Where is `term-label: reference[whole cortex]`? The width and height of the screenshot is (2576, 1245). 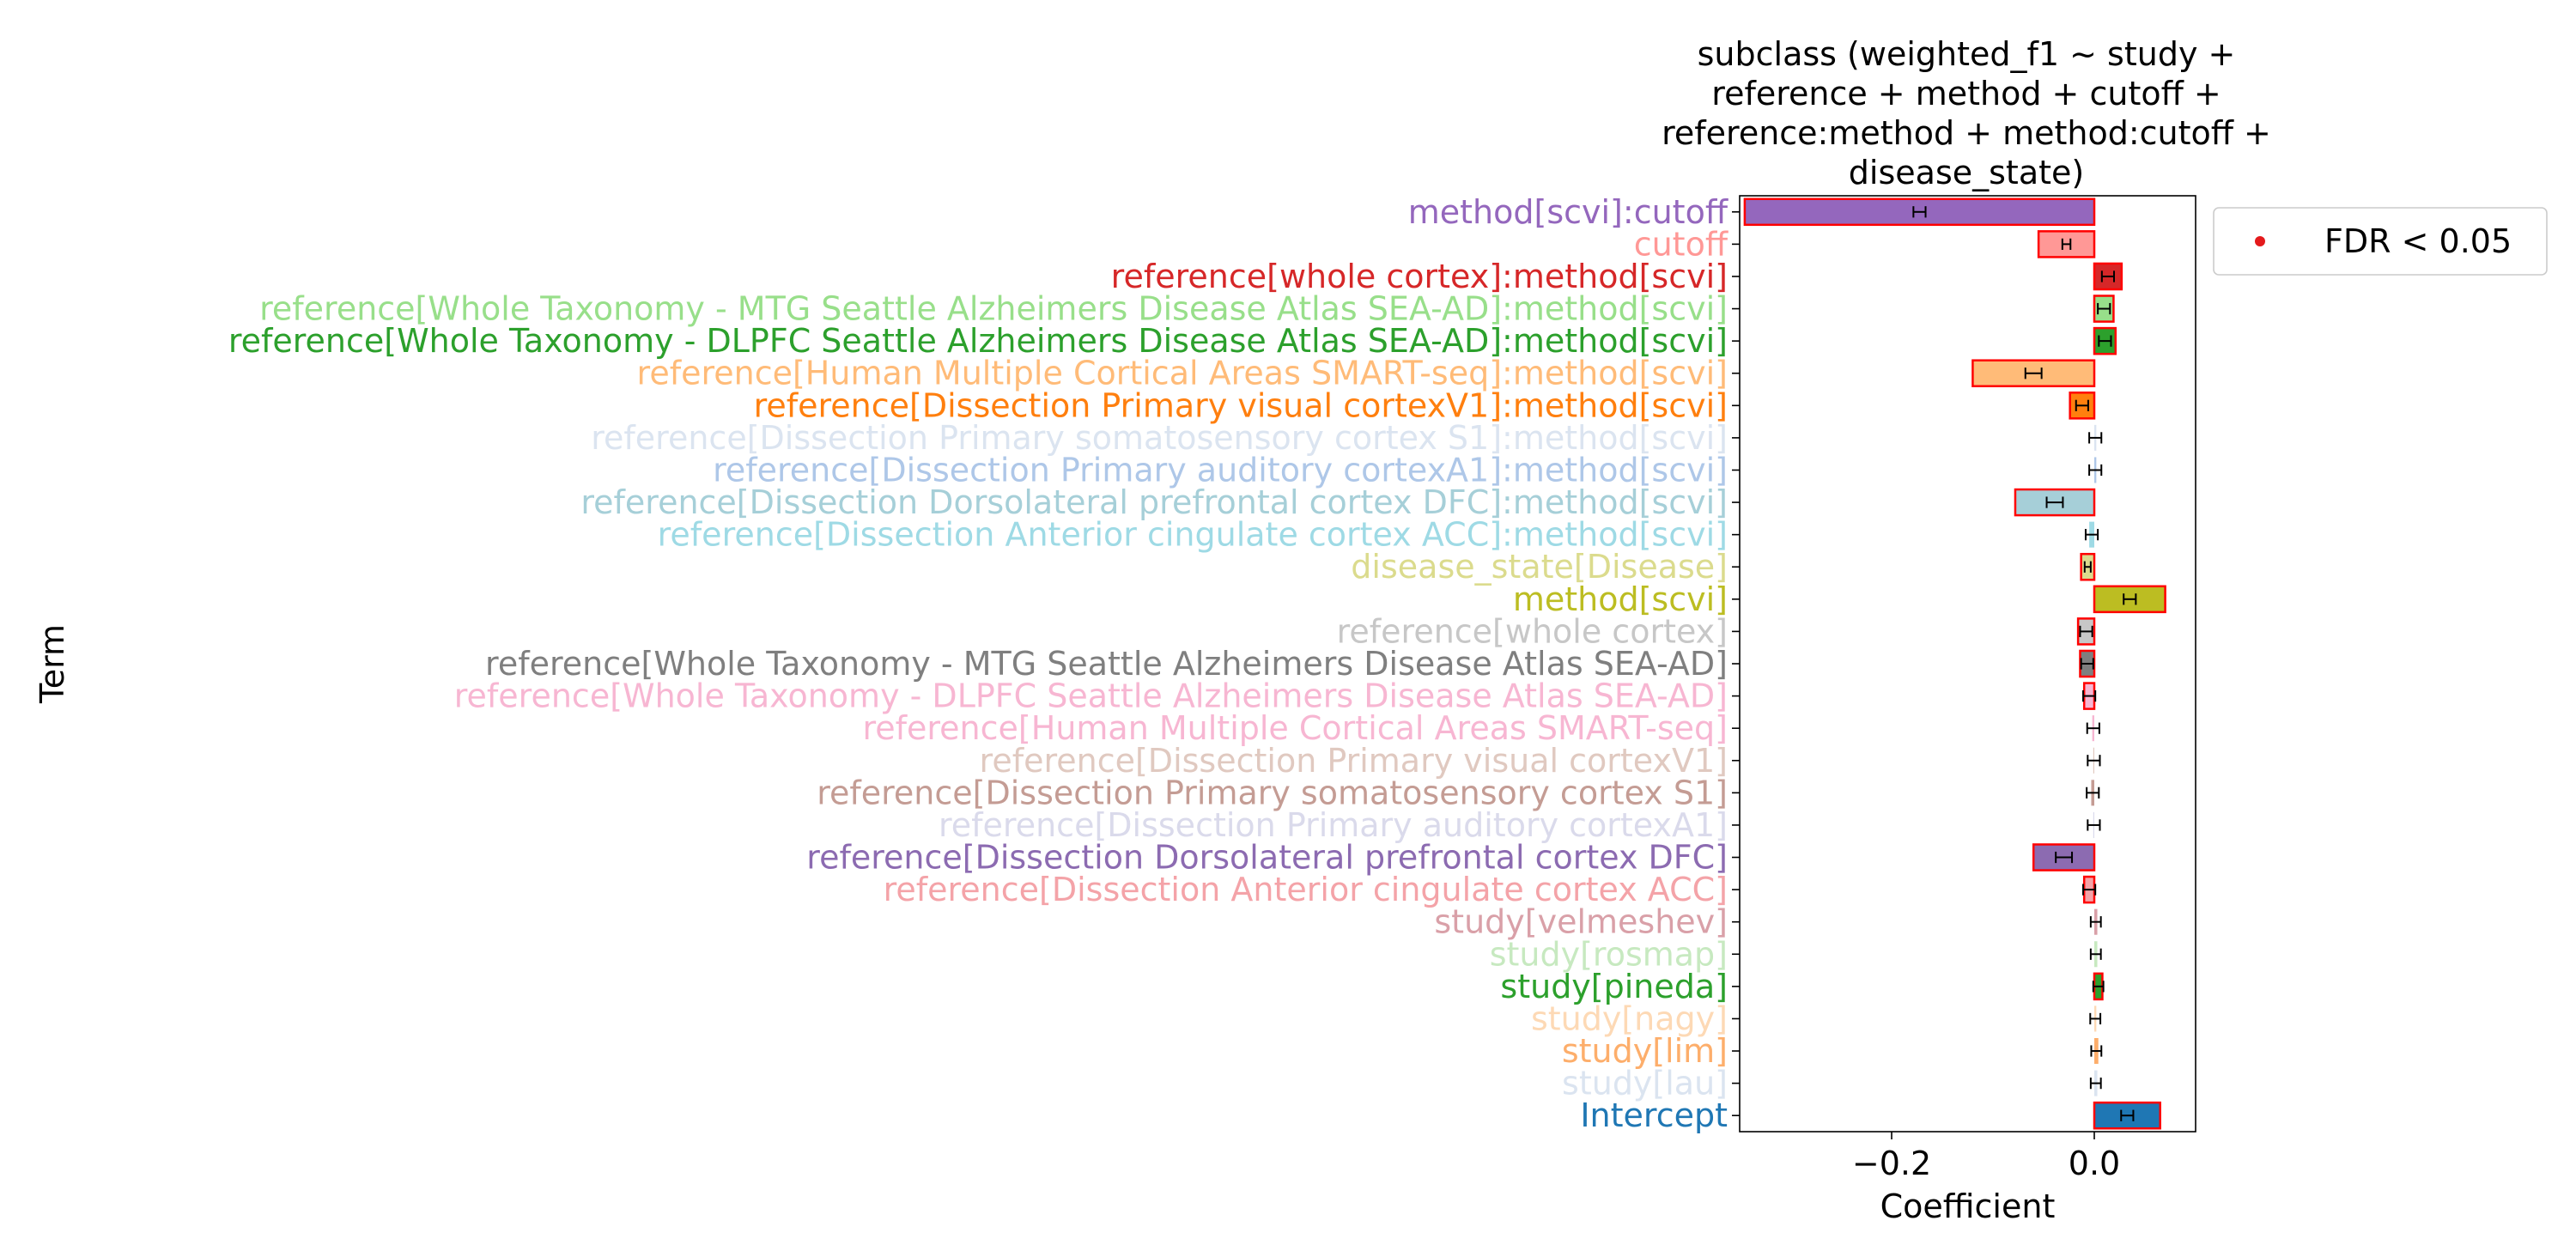 term-label: reference[whole cortex] is located at coordinates (1532, 631).